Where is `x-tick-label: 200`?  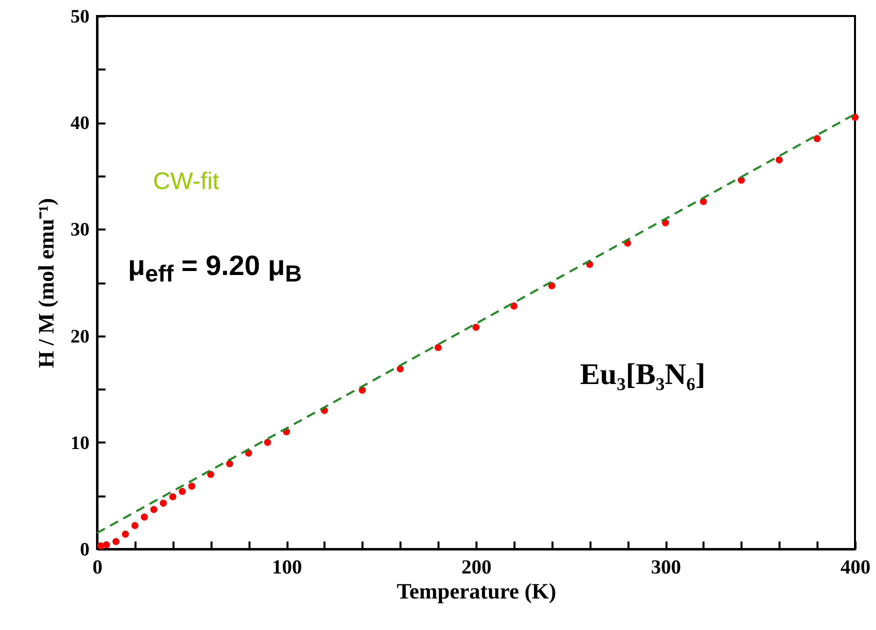 x-tick-label: 200 is located at coordinates (477, 567).